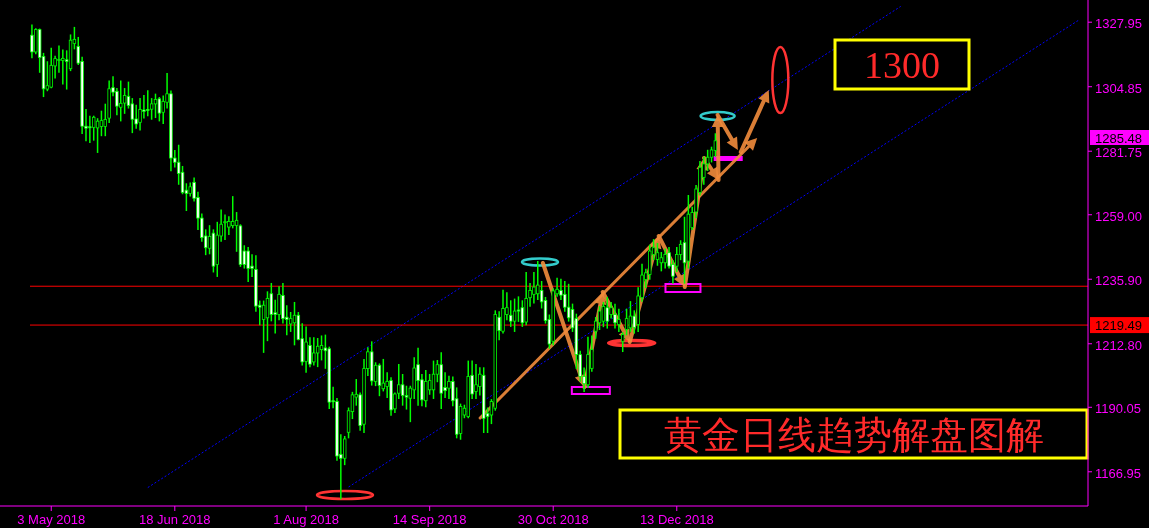  Describe the element at coordinates (429, 519) in the screenshot. I see `x-tick-label: 14 Sep 2018` at that location.